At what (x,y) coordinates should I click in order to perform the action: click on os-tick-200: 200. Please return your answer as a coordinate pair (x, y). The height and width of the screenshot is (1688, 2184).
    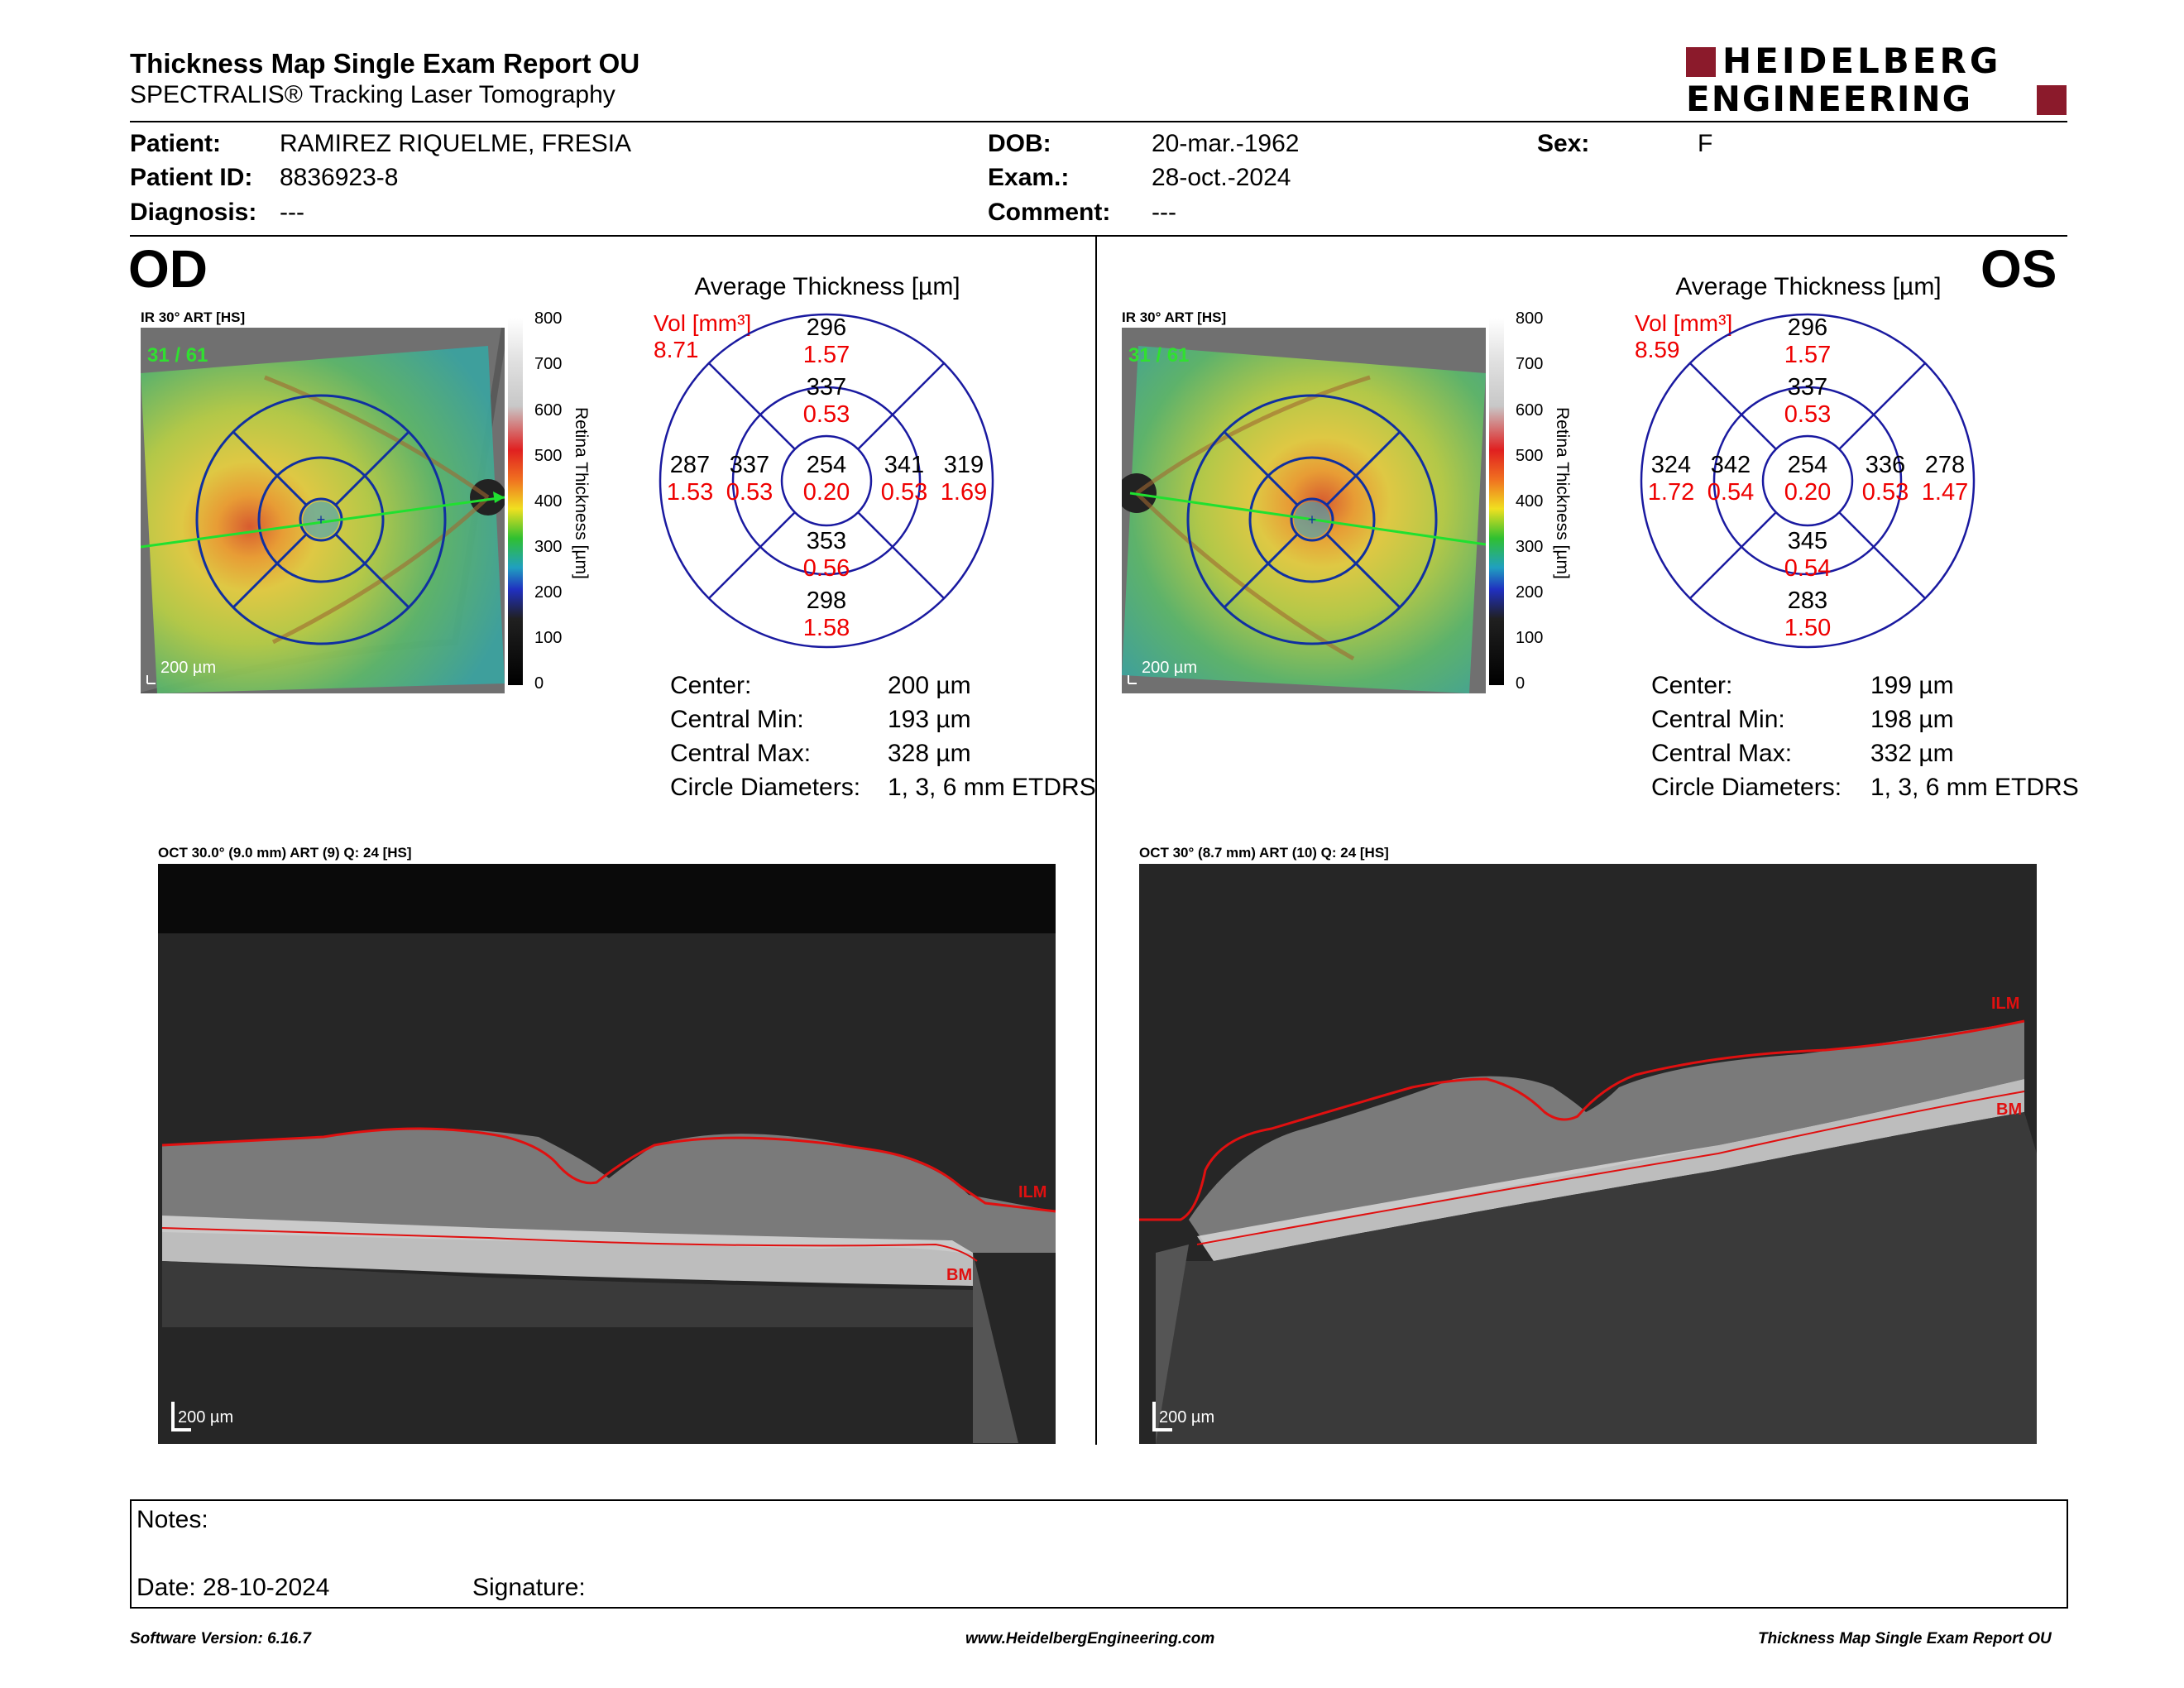
    Looking at the image, I should click on (1530, 592).